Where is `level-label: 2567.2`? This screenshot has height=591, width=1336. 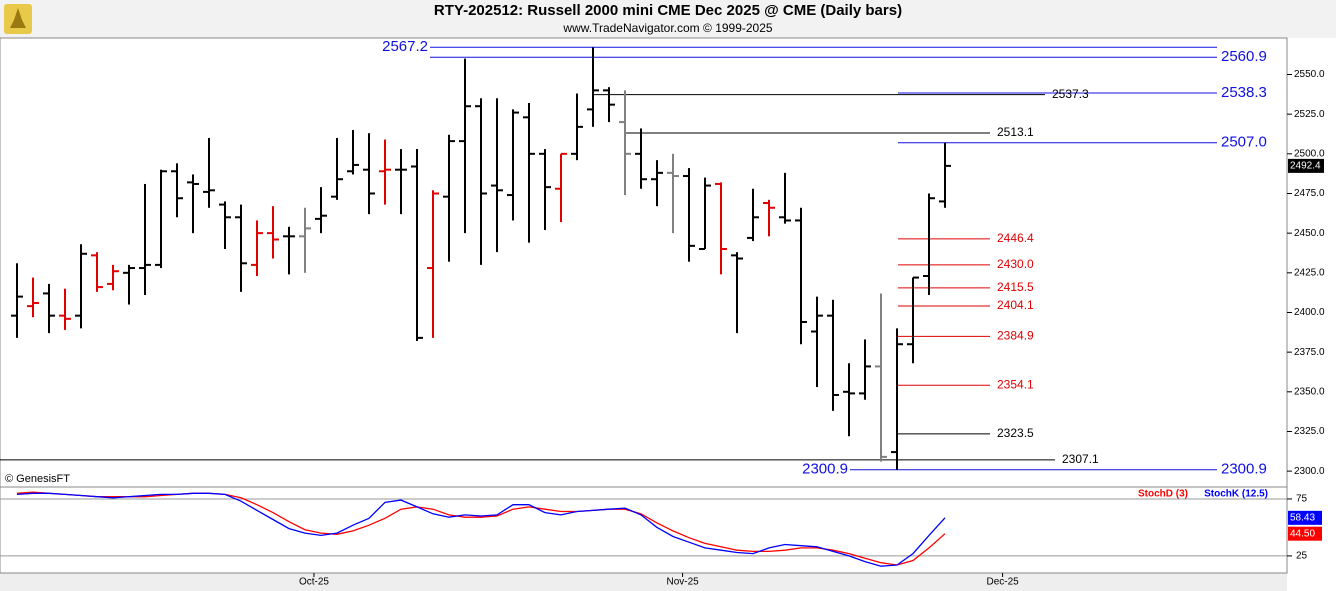
level-label: 2567.2 is located at coordinates (405, 46).